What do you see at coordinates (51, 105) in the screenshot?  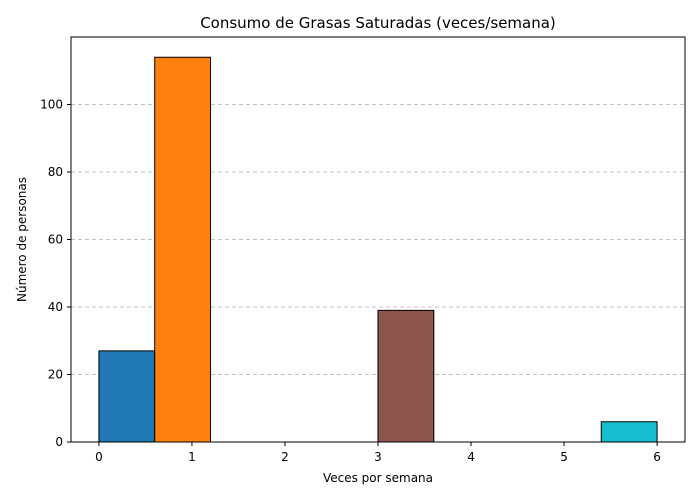 I see `y-tick-label: 100` at bounding box center [51, 105].